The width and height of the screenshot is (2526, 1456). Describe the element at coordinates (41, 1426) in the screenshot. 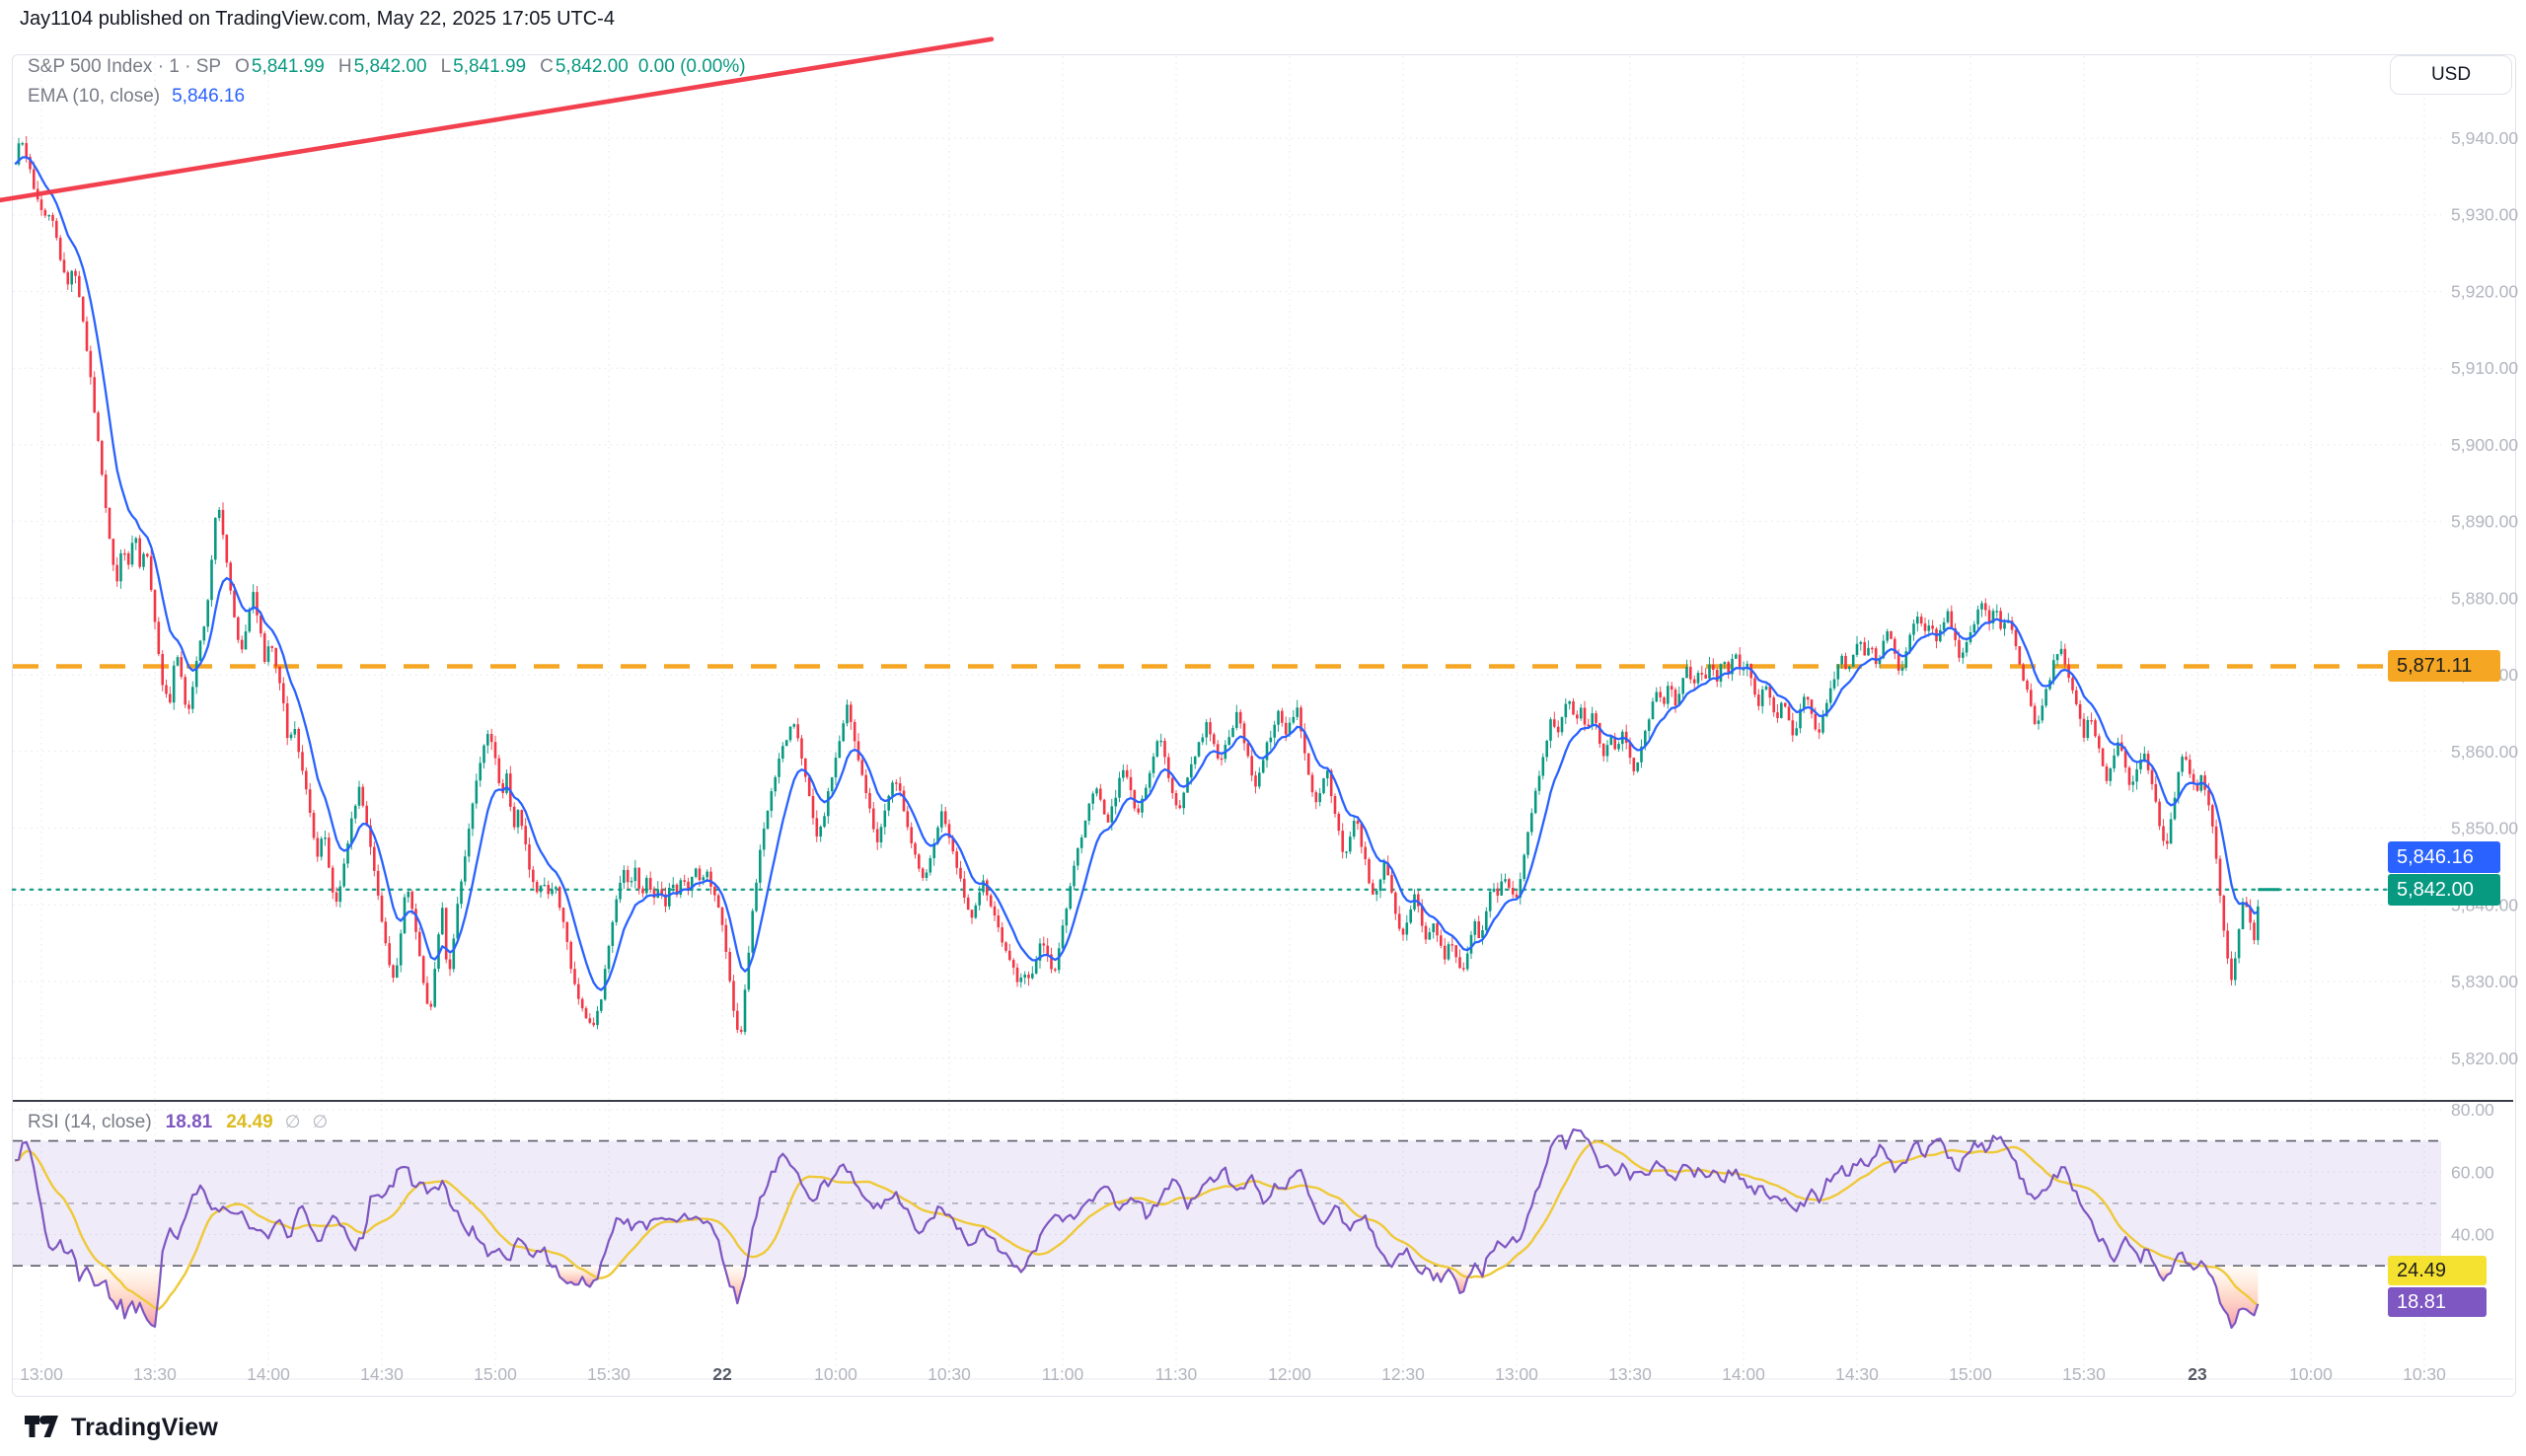

I see `tradingview-logo-icon` at that location.